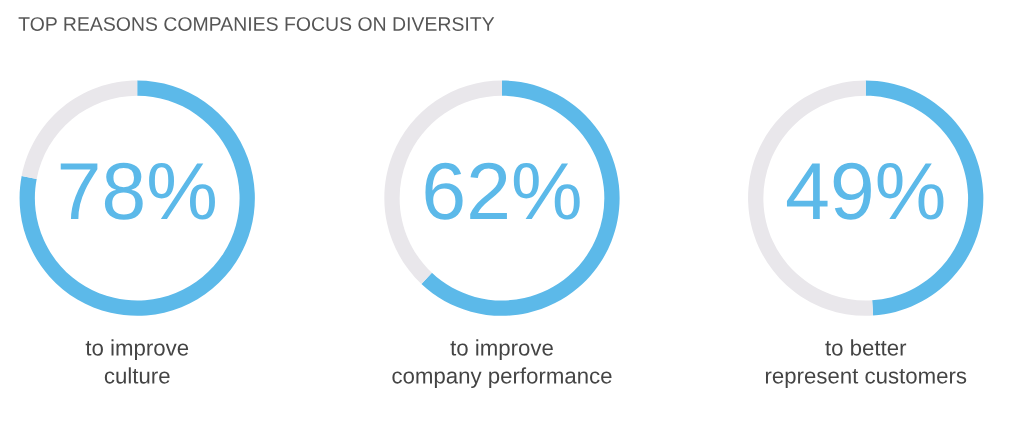 The height and width of the screenshot is (428, 1009). What do you see at coordinates (502, 191) in the screenshot?
I see `data-label: 62%` at bounding box center [502, 191].